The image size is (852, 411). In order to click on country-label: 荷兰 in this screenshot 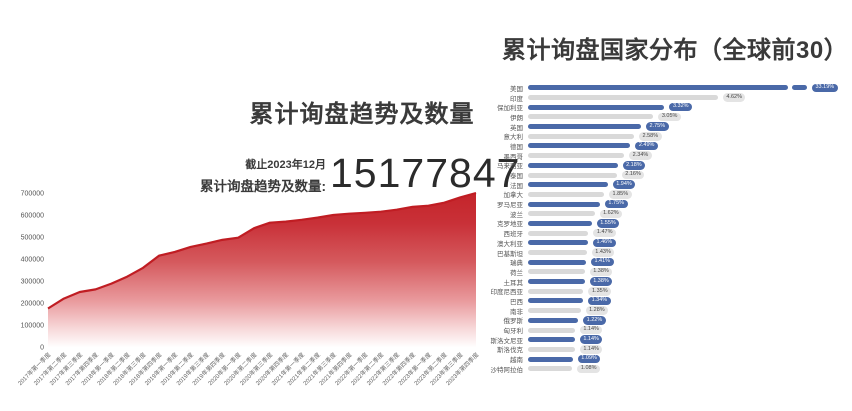, I will do `click(516, 273)`.